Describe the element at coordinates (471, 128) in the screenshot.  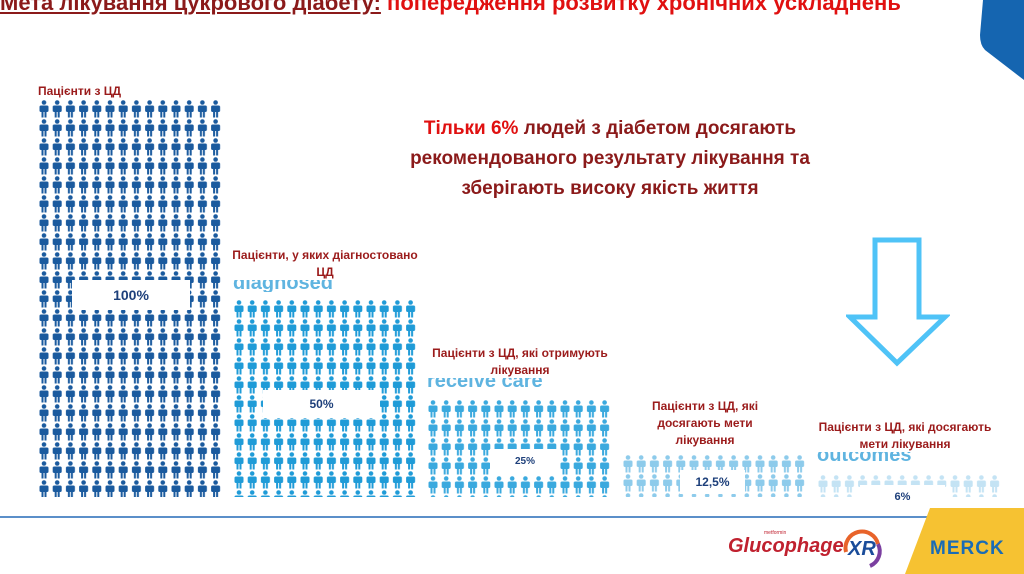
I see `headline-highlight: Тільки 6%` at that location.